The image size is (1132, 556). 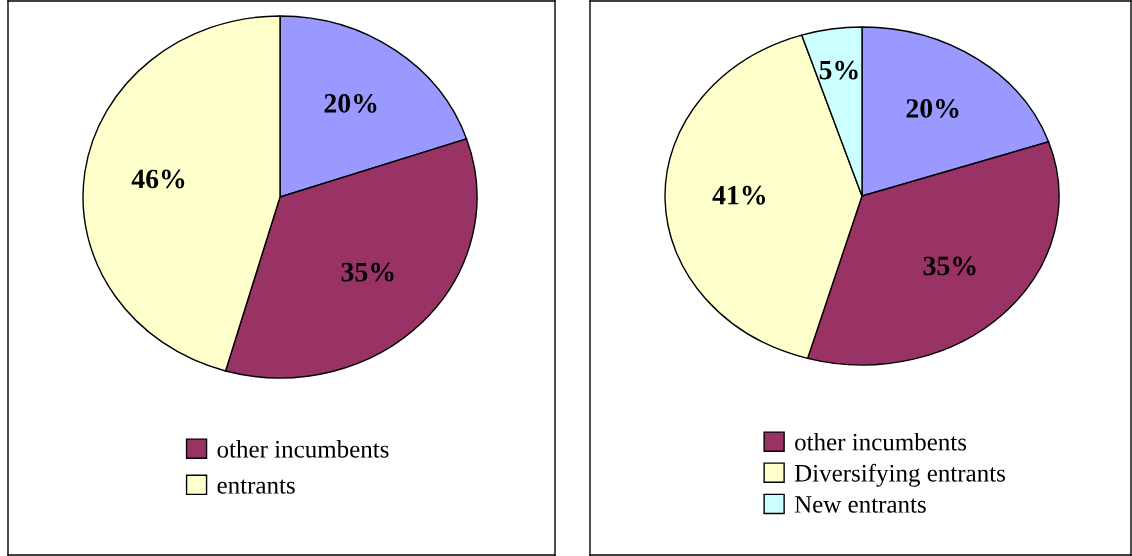 I want to click on data-label: 46%, so click(x=158, y=179).